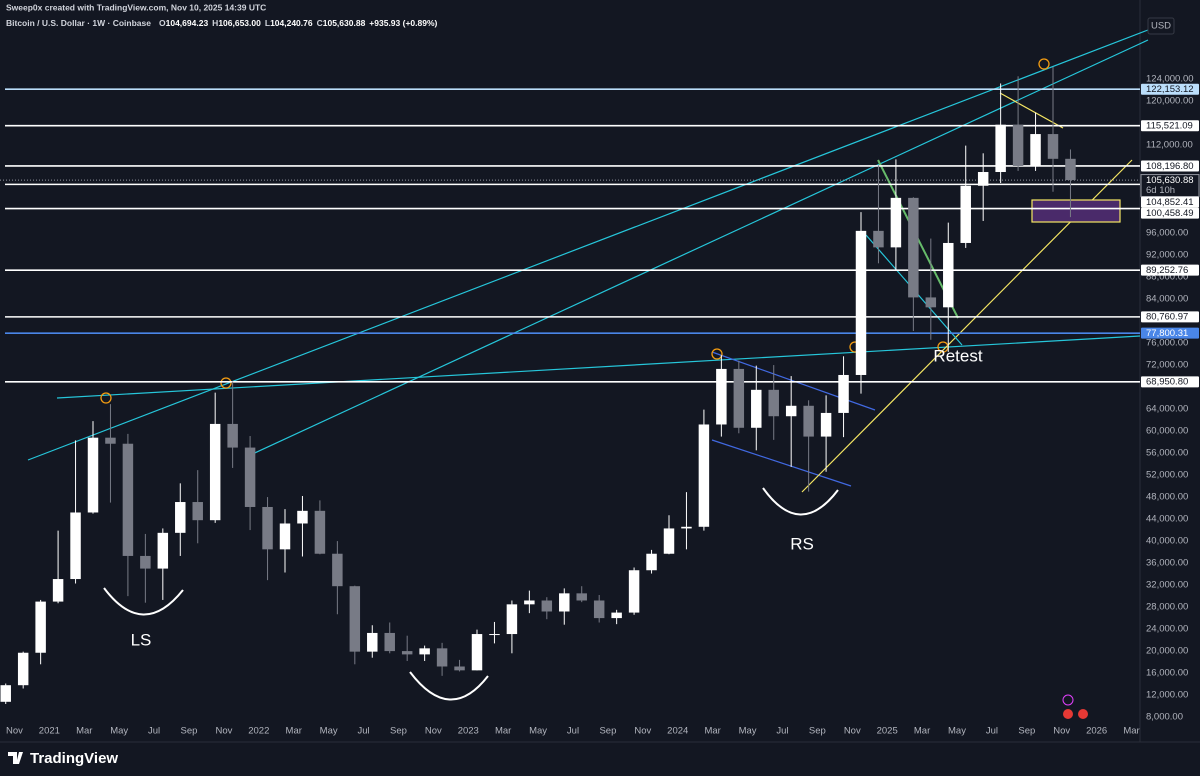  Describe the element at coordinates (1167, 607) in the screenshot. I see `y-tick-label: 28,000.00` at that location.